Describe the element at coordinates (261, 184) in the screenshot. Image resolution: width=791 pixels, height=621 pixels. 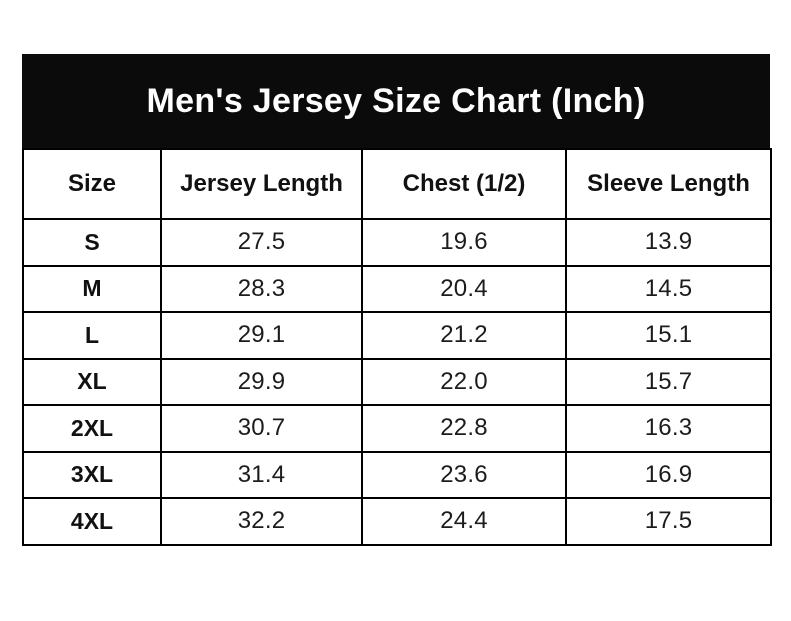
I see `col-header-jersey-length: Jersey Length` at that location.